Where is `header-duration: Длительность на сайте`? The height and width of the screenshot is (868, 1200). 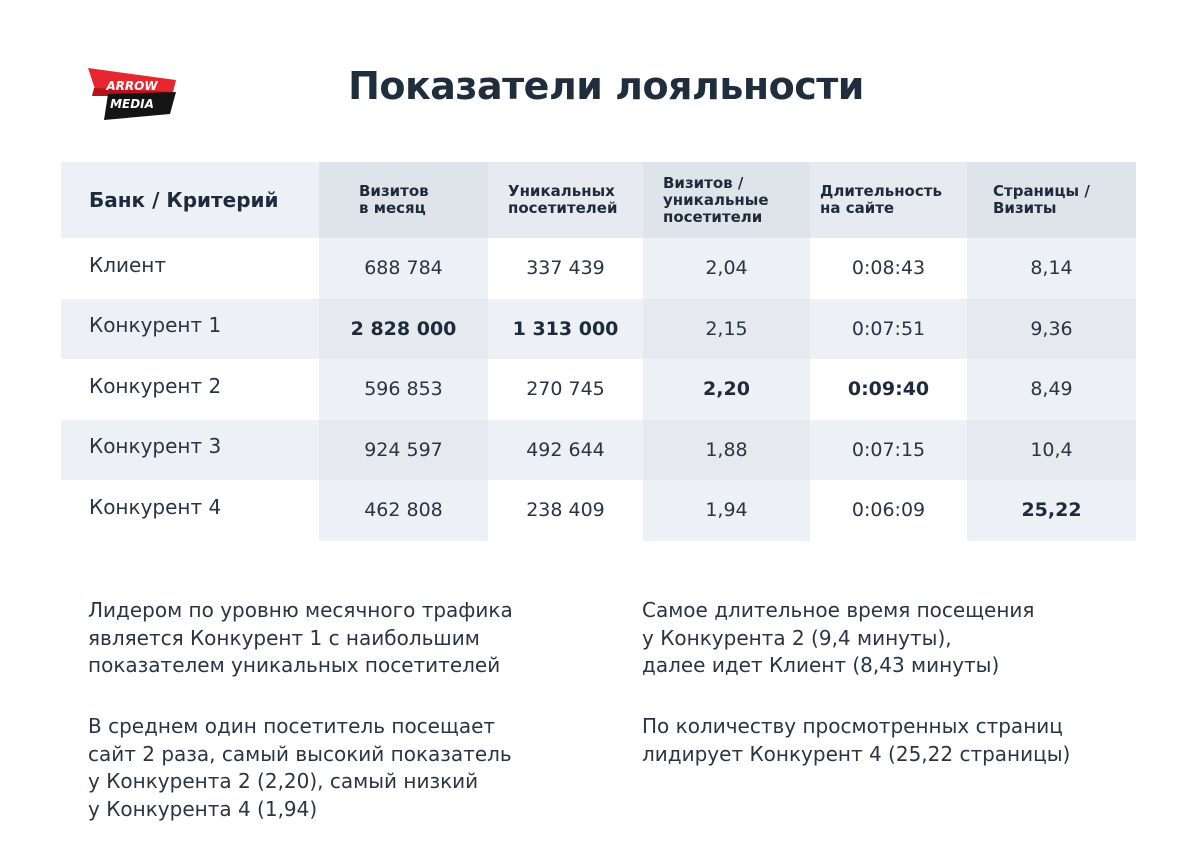 header-duration: Длительность на сайте is located at coordinates (888, 200).